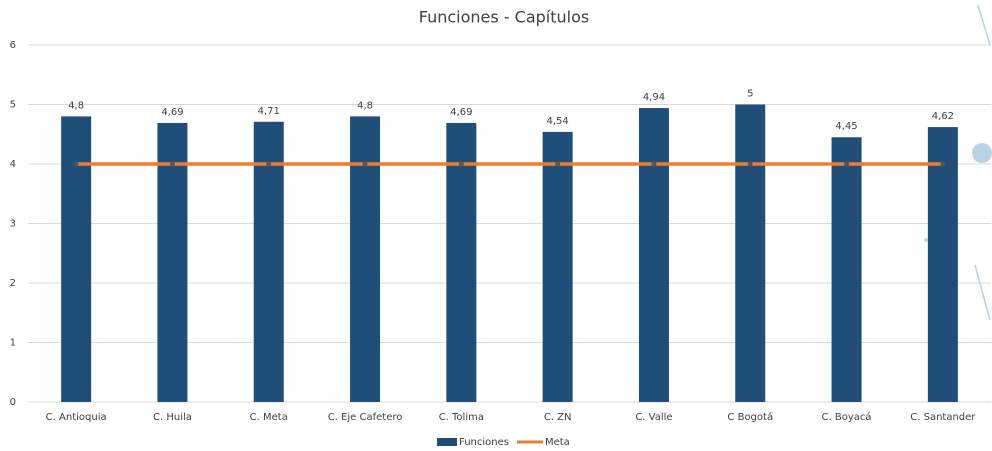 This screenshot has height=451, width=992. What do you see at coordinates (654, 97) in the screenshot?
I see `data-label: 4,94` at bounding box center [654, 97].